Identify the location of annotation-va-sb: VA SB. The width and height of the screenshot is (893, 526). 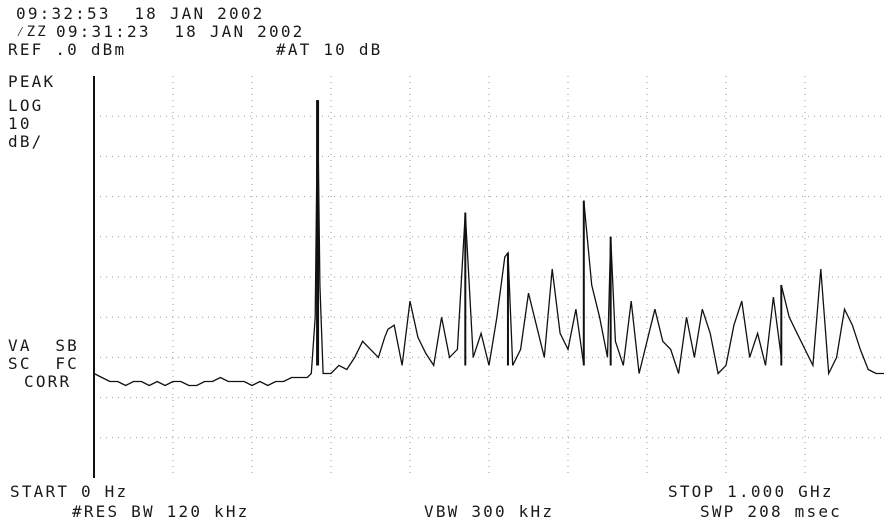
(43, 345).